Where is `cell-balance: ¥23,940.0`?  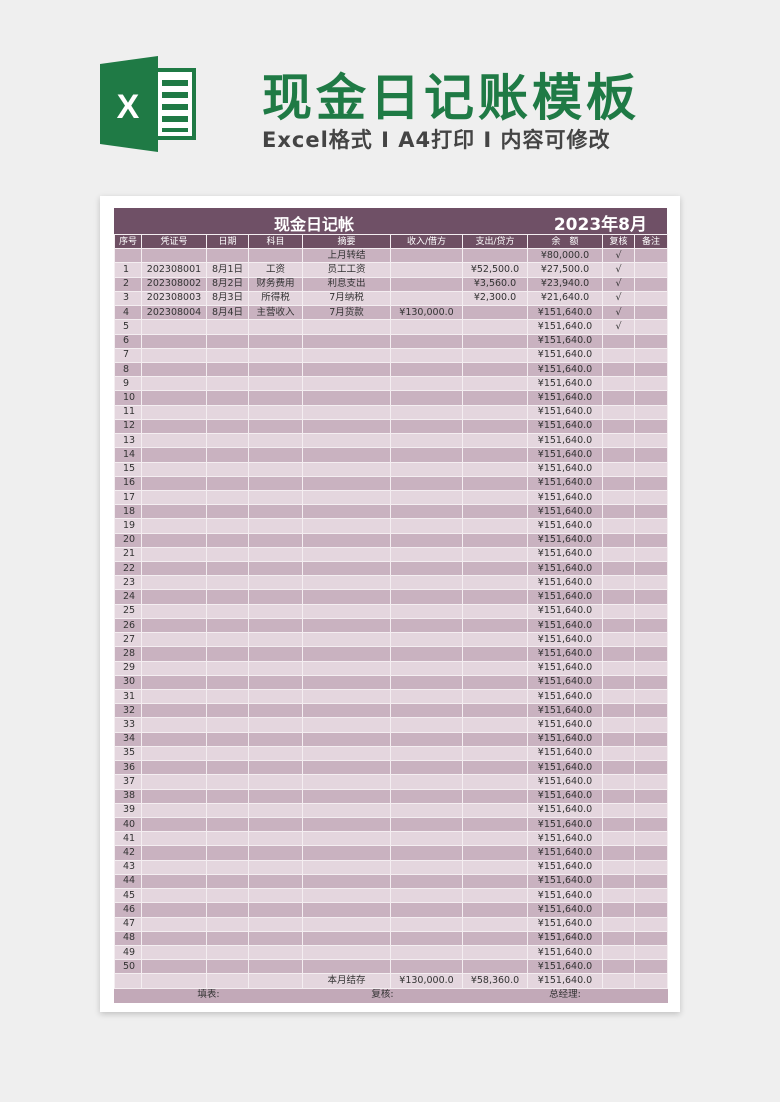 cell-balance: ¥23,940.0 is located at coordinates (565, 284).